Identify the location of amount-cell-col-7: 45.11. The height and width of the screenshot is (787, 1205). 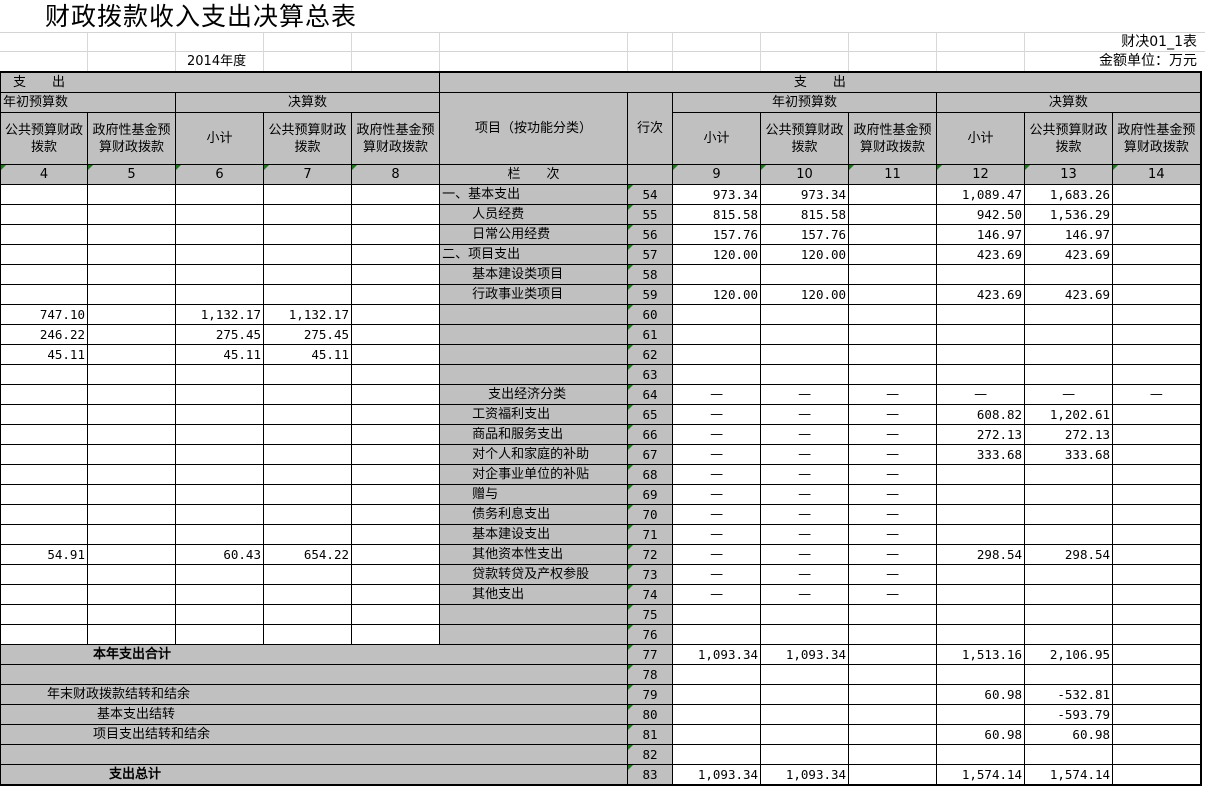
(307, 354).